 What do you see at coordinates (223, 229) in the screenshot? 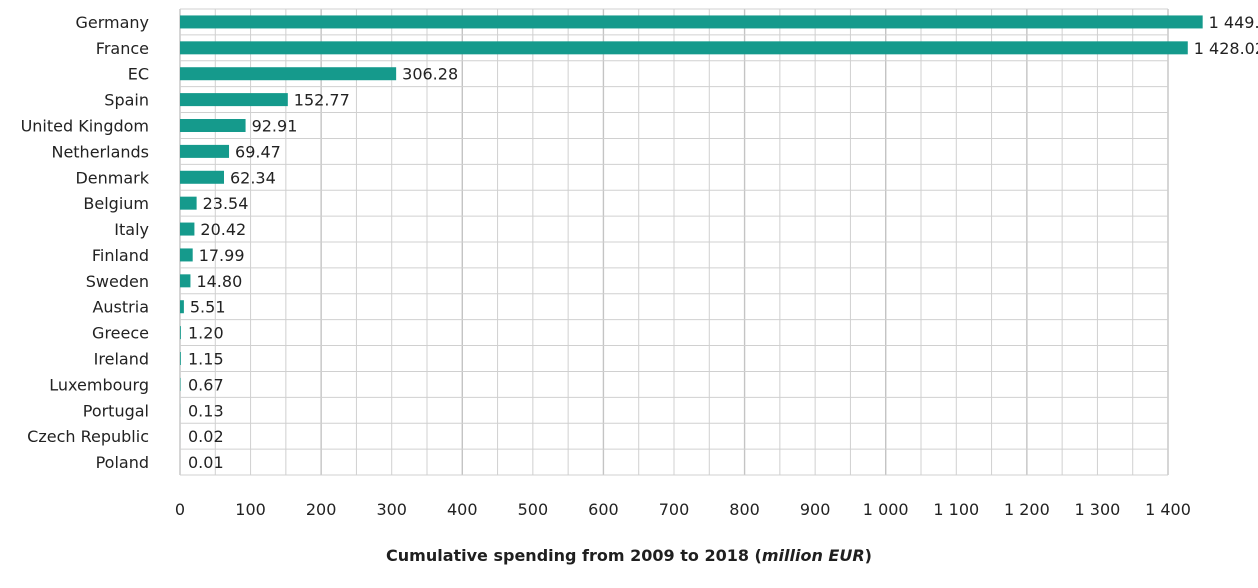
I see `data-label: 20.42` at bounding box center [223, 229].